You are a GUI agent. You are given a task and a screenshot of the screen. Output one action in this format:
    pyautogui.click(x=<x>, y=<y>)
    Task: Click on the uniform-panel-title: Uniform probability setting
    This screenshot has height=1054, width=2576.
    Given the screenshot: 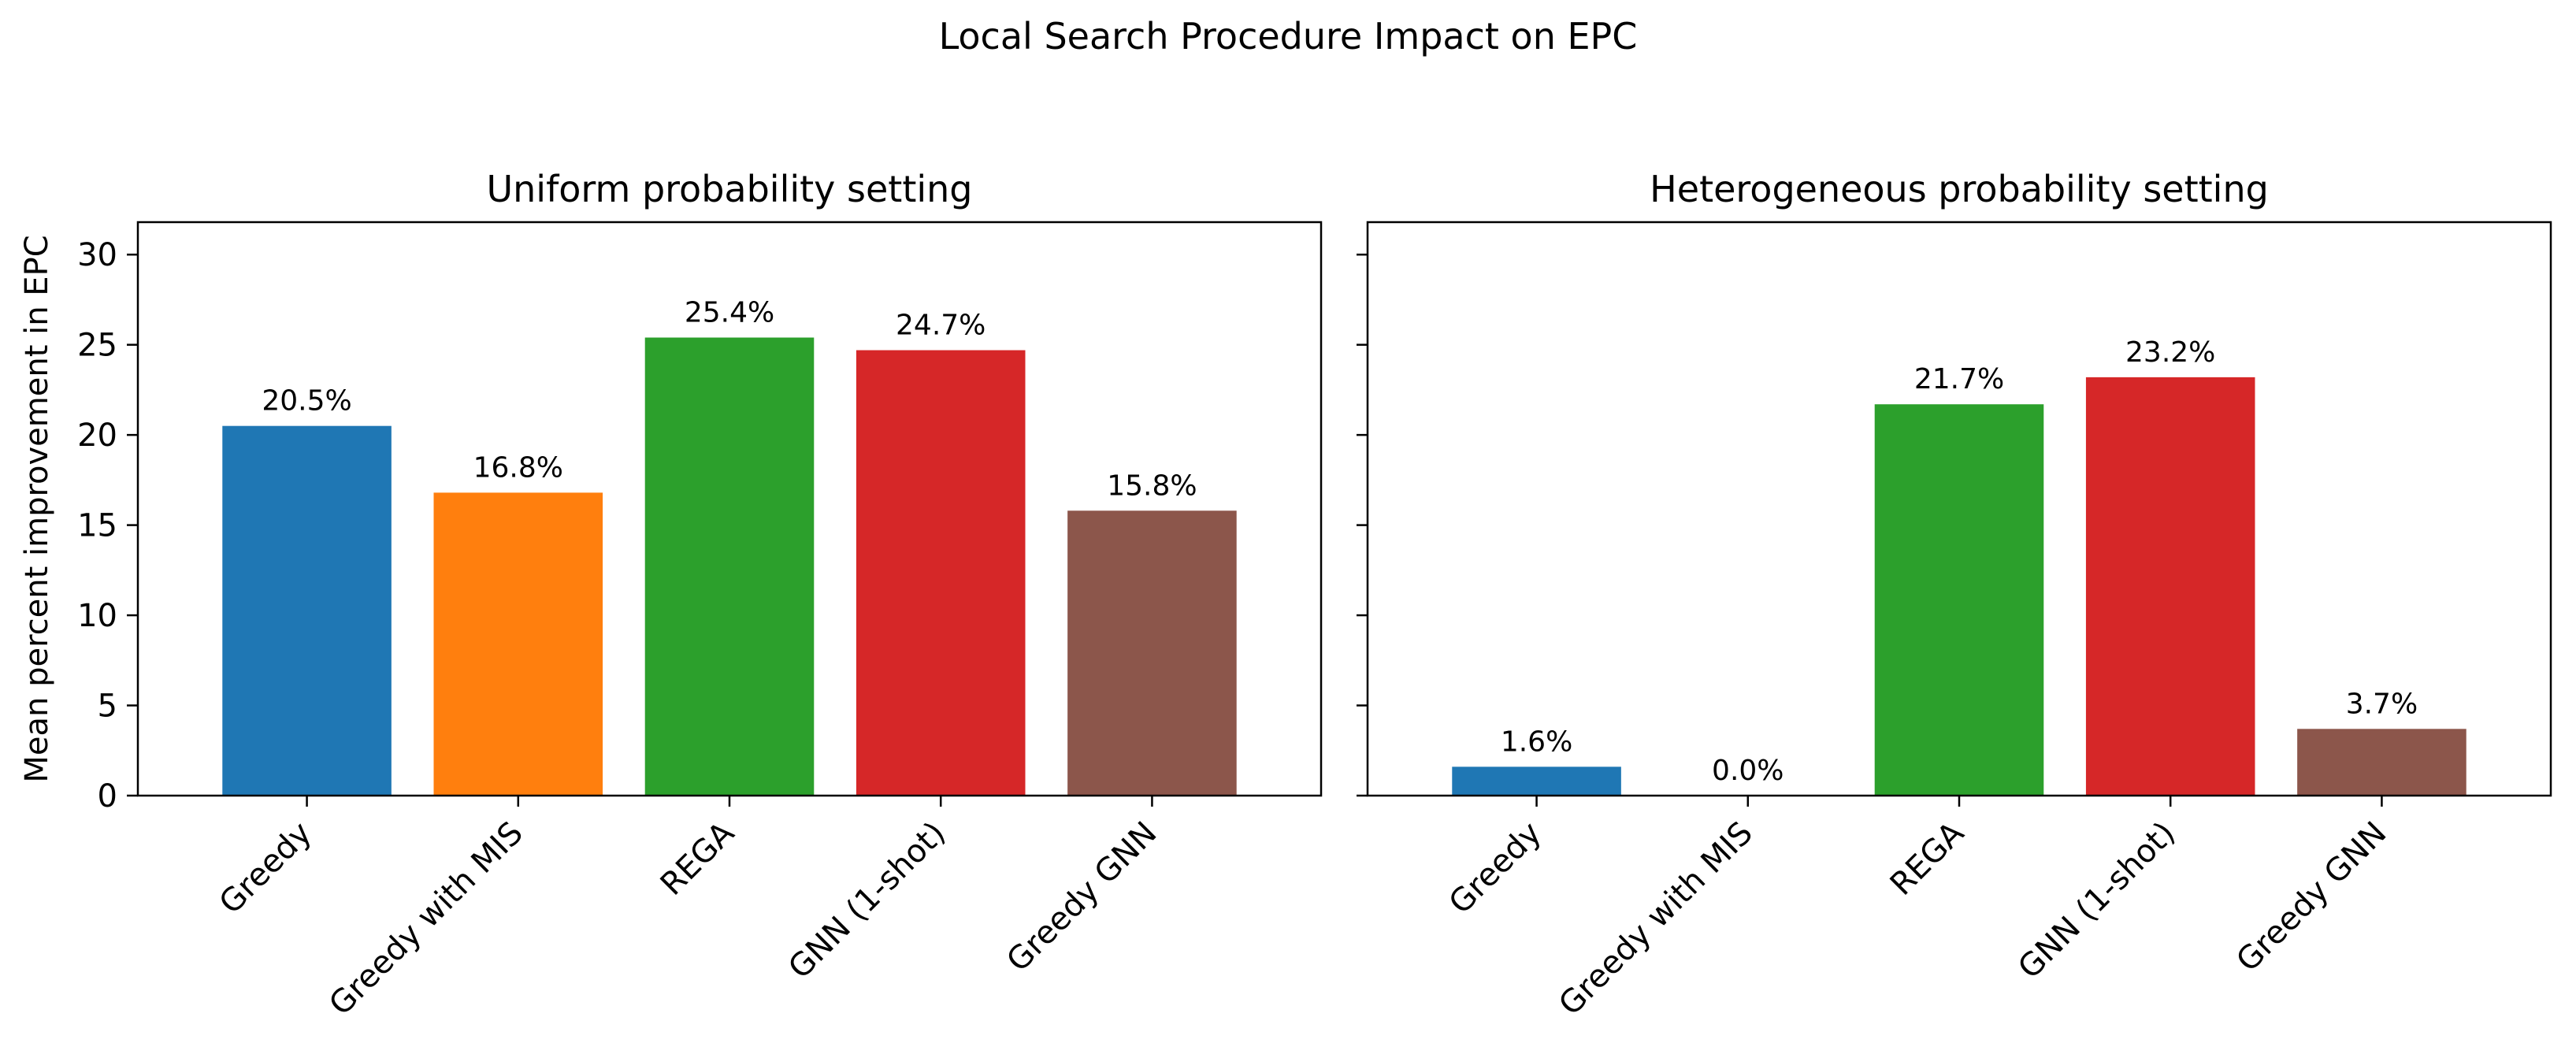 What is the action you would take?
    pyautogui.click(x=729, y=189)
    